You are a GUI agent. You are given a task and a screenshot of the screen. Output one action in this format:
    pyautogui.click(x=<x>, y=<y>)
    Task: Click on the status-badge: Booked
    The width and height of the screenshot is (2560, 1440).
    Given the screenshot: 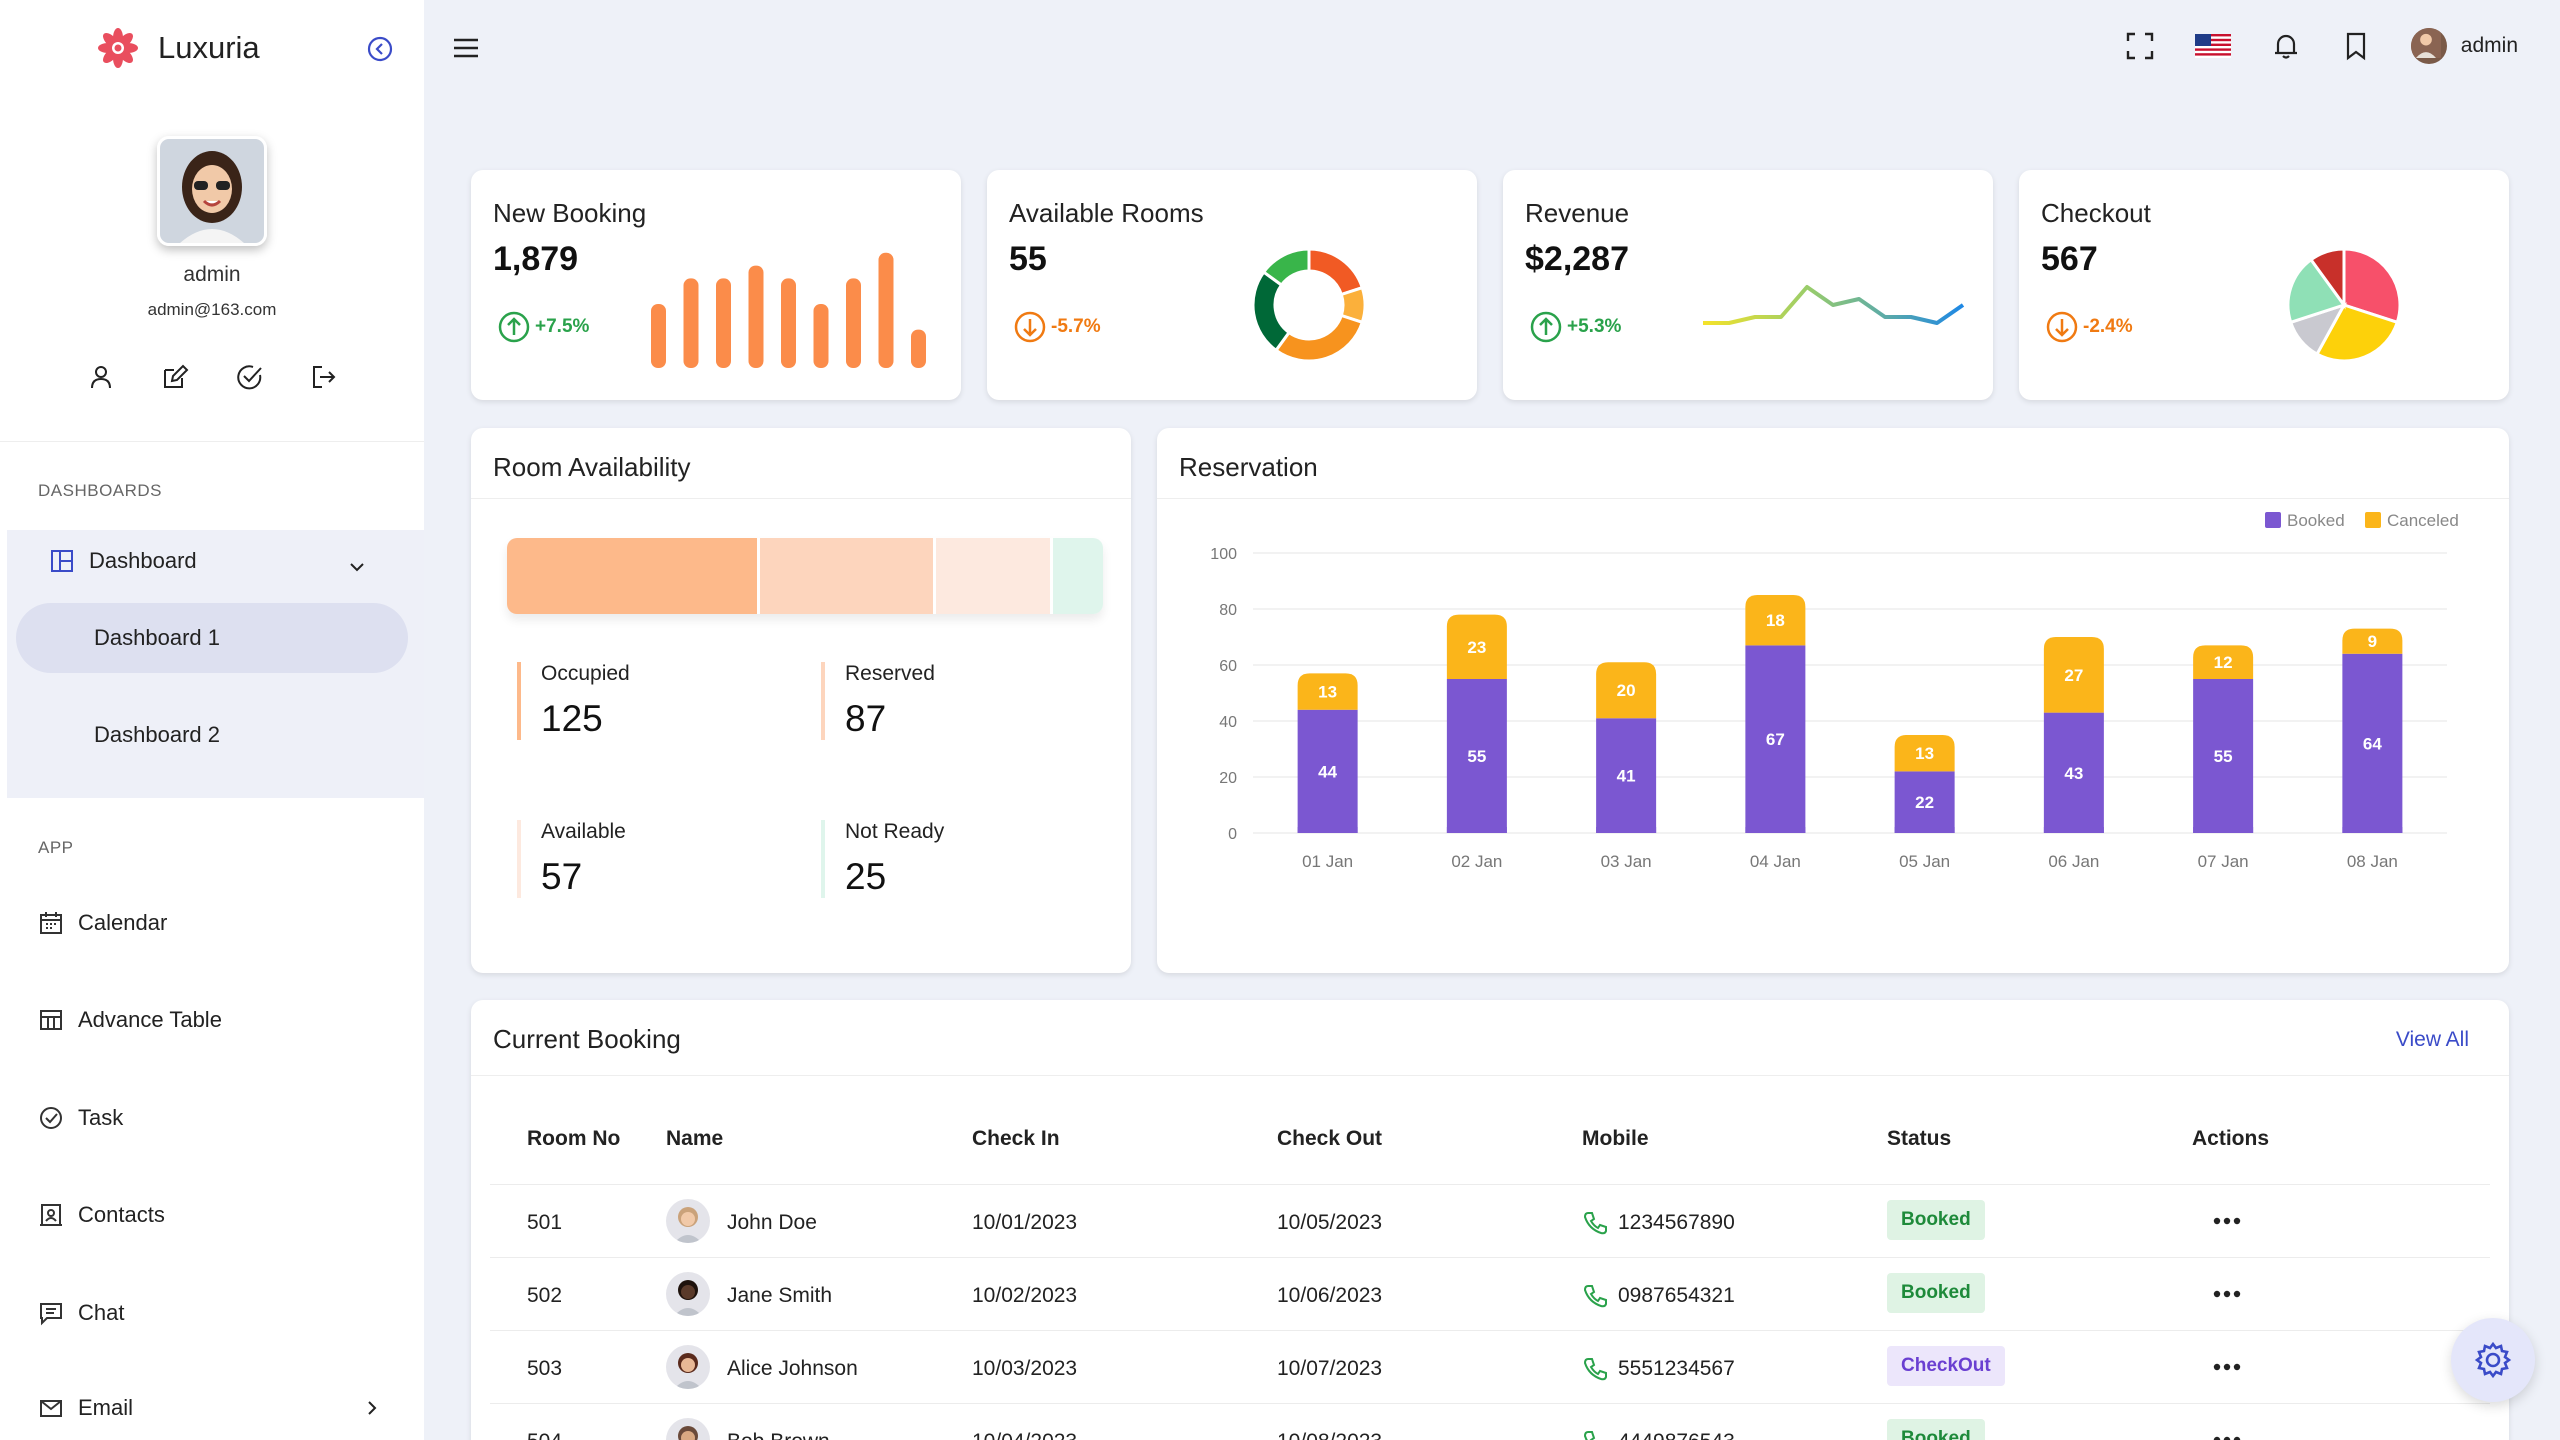 What is the action you would take?
    pyautogui.click(x=1936, y=1429)
    